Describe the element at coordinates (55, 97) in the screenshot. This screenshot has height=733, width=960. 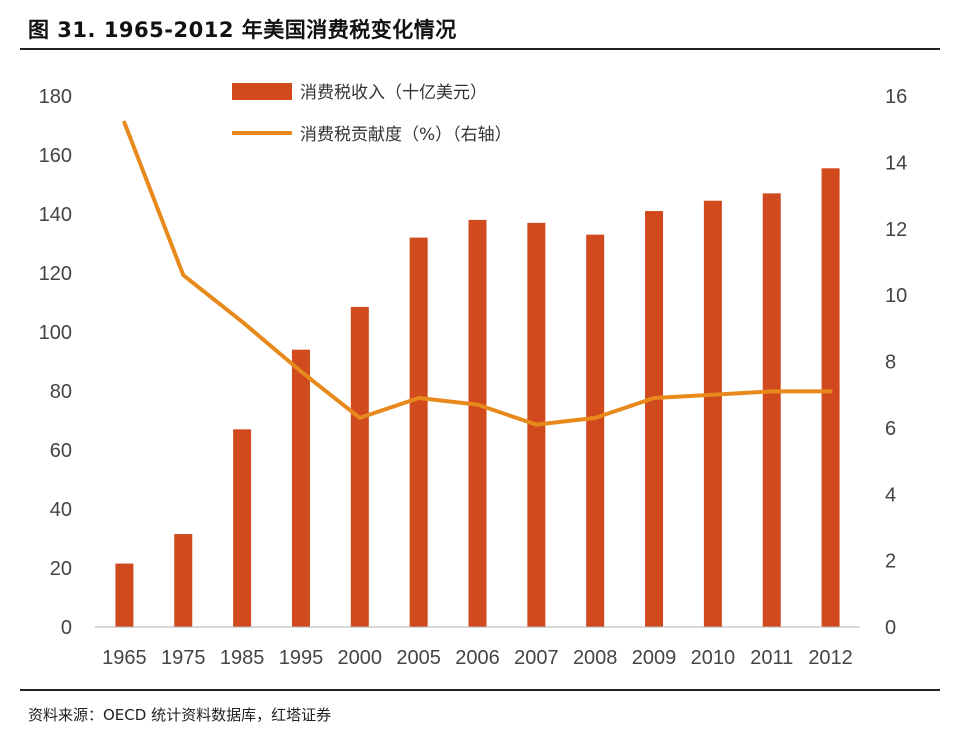
I see `left-y-tick-180: 180` at that location.